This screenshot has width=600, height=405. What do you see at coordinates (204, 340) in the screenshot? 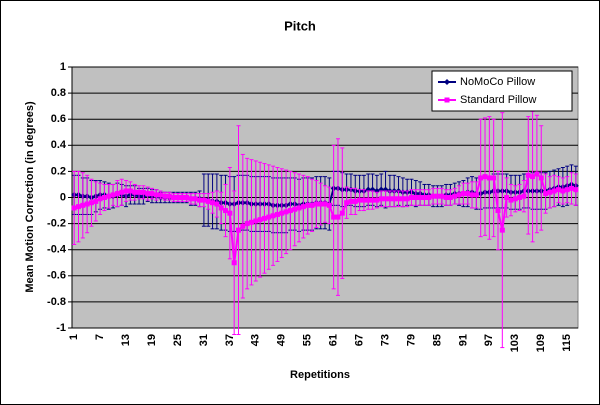
I see `x-tick-label: 31` at bounding box center [204, 340].